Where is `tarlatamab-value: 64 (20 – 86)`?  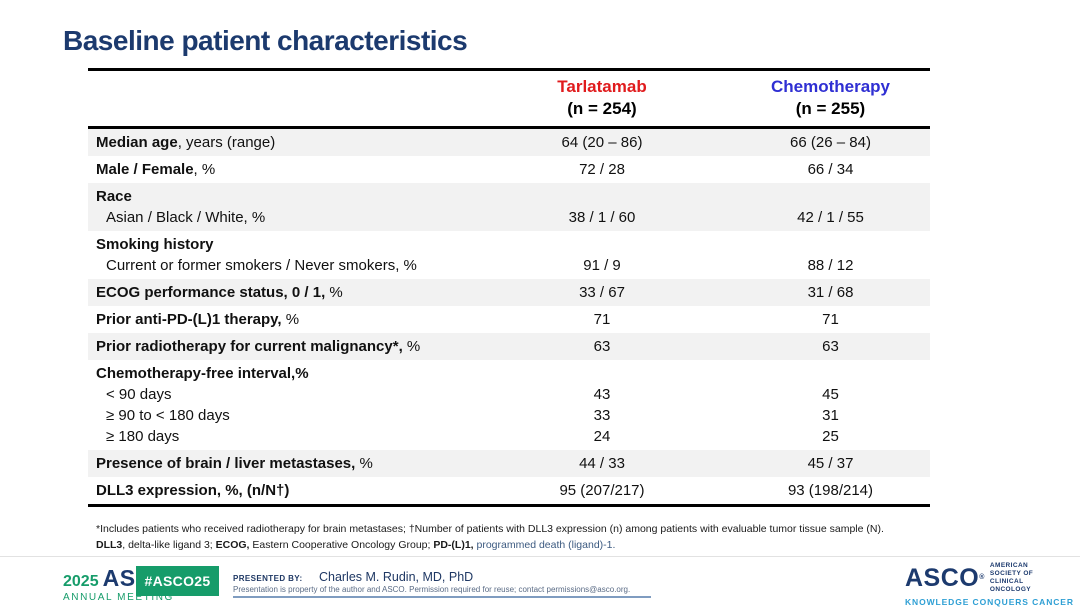 tarlatamab-value: 64 (20 – 86) is located at coordinates (602, 142).